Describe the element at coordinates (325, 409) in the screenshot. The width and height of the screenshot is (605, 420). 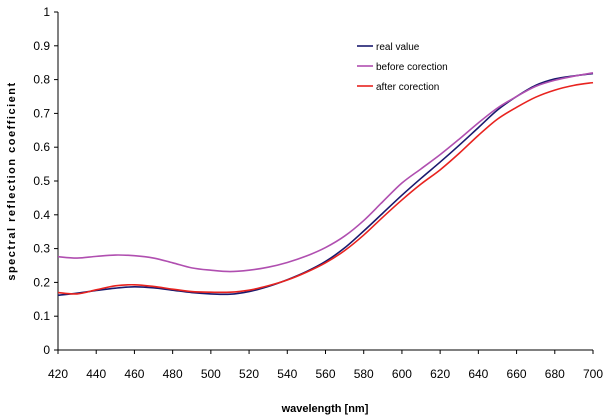
I see `x-axis-title: wavelength [nm]` at that location.